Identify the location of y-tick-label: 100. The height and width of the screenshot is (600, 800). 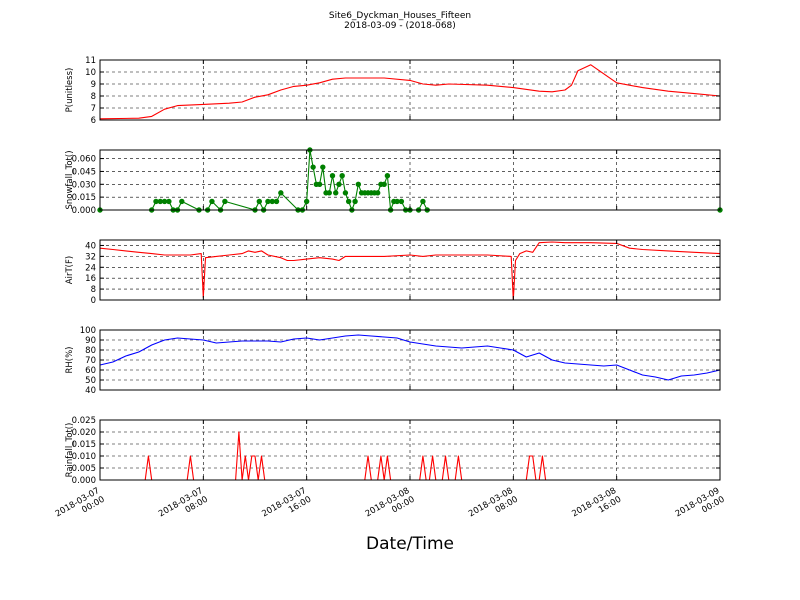
(88, 331).